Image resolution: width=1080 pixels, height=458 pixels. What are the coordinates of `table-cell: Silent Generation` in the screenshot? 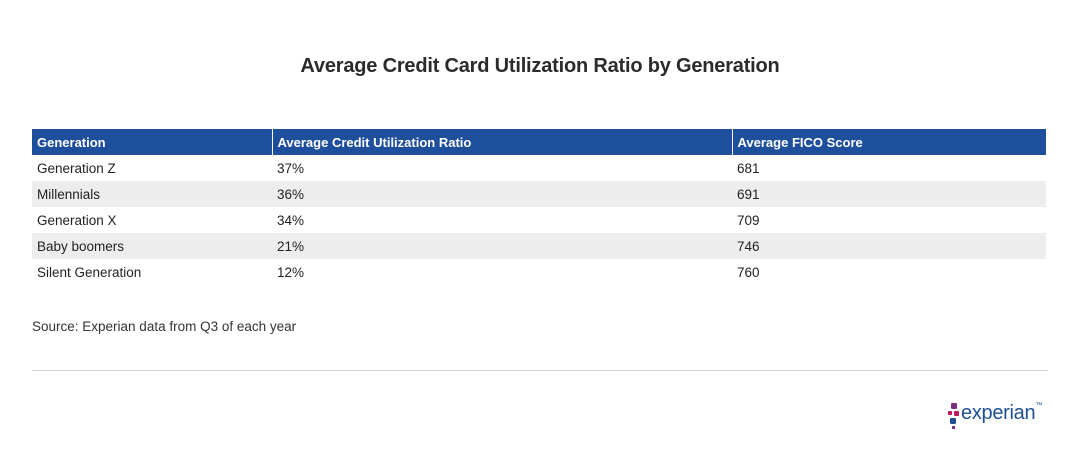 It's located at (89, 272).